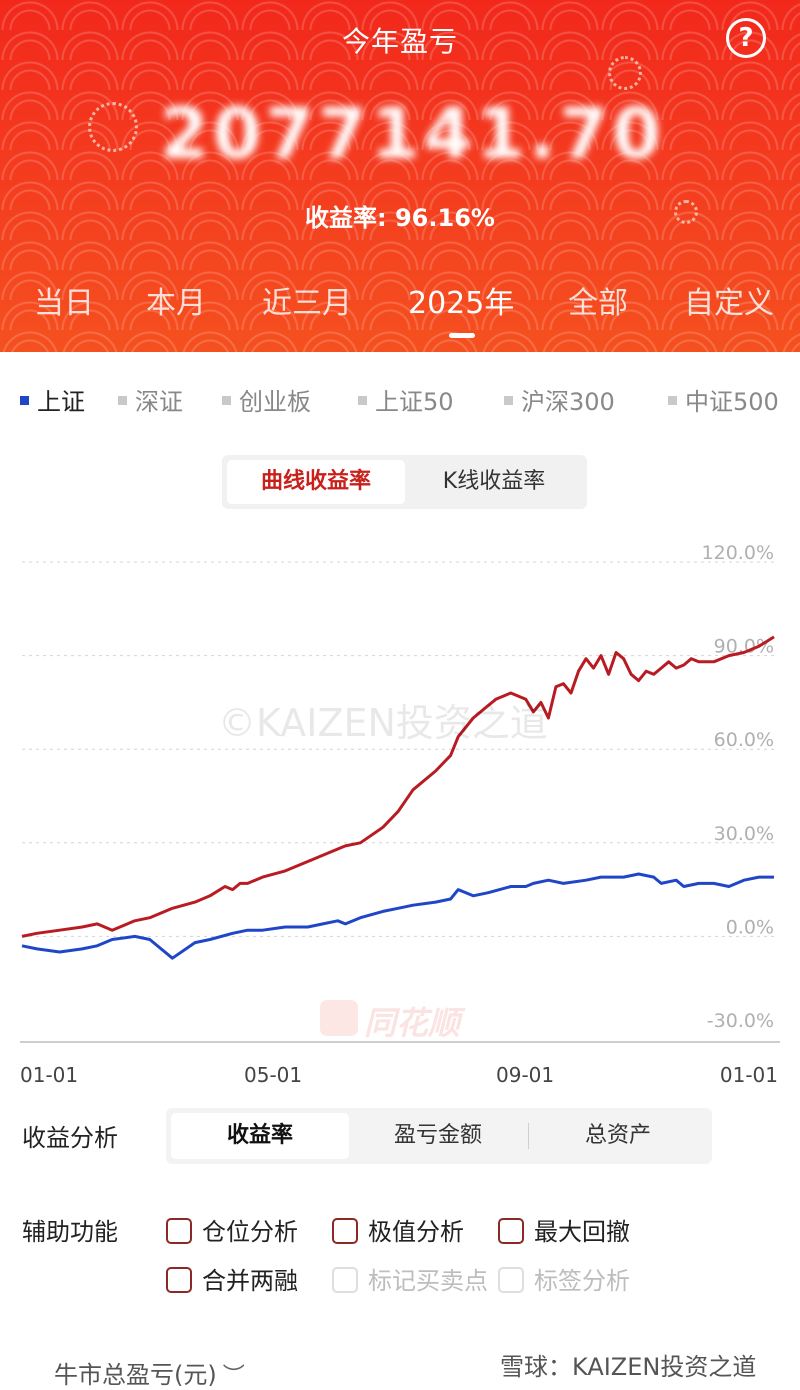 This screenshot has width=800, height=1390. What do you see at coordinates (598, 303) in the screenshot?
I see `tab-all: 全部` at bounding box center [598, 303].